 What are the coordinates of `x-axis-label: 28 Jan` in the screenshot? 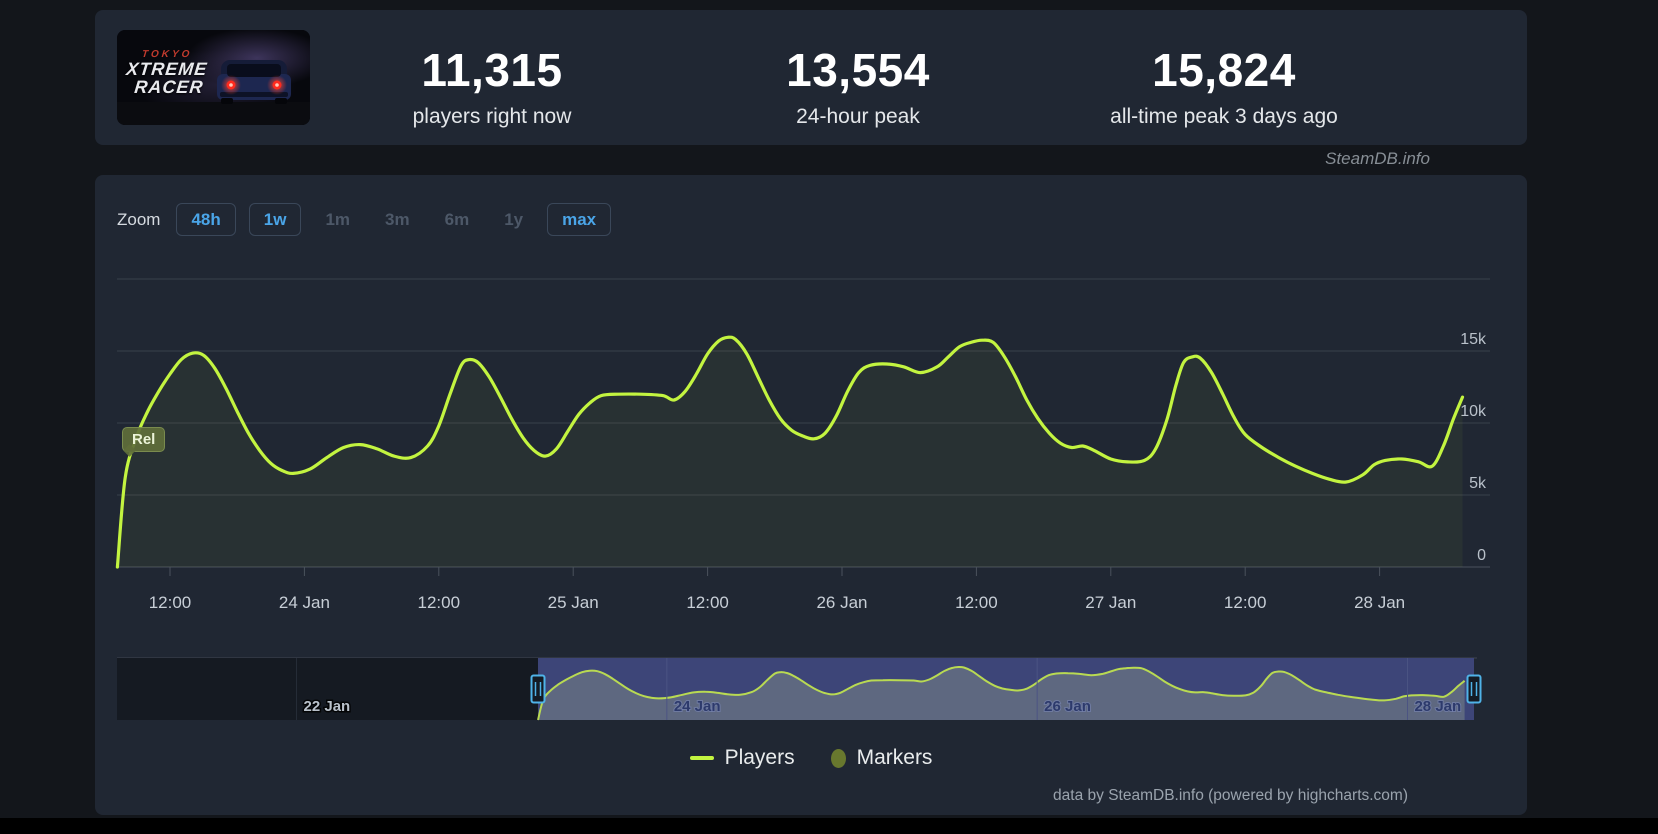 It's located at (1379, 602).